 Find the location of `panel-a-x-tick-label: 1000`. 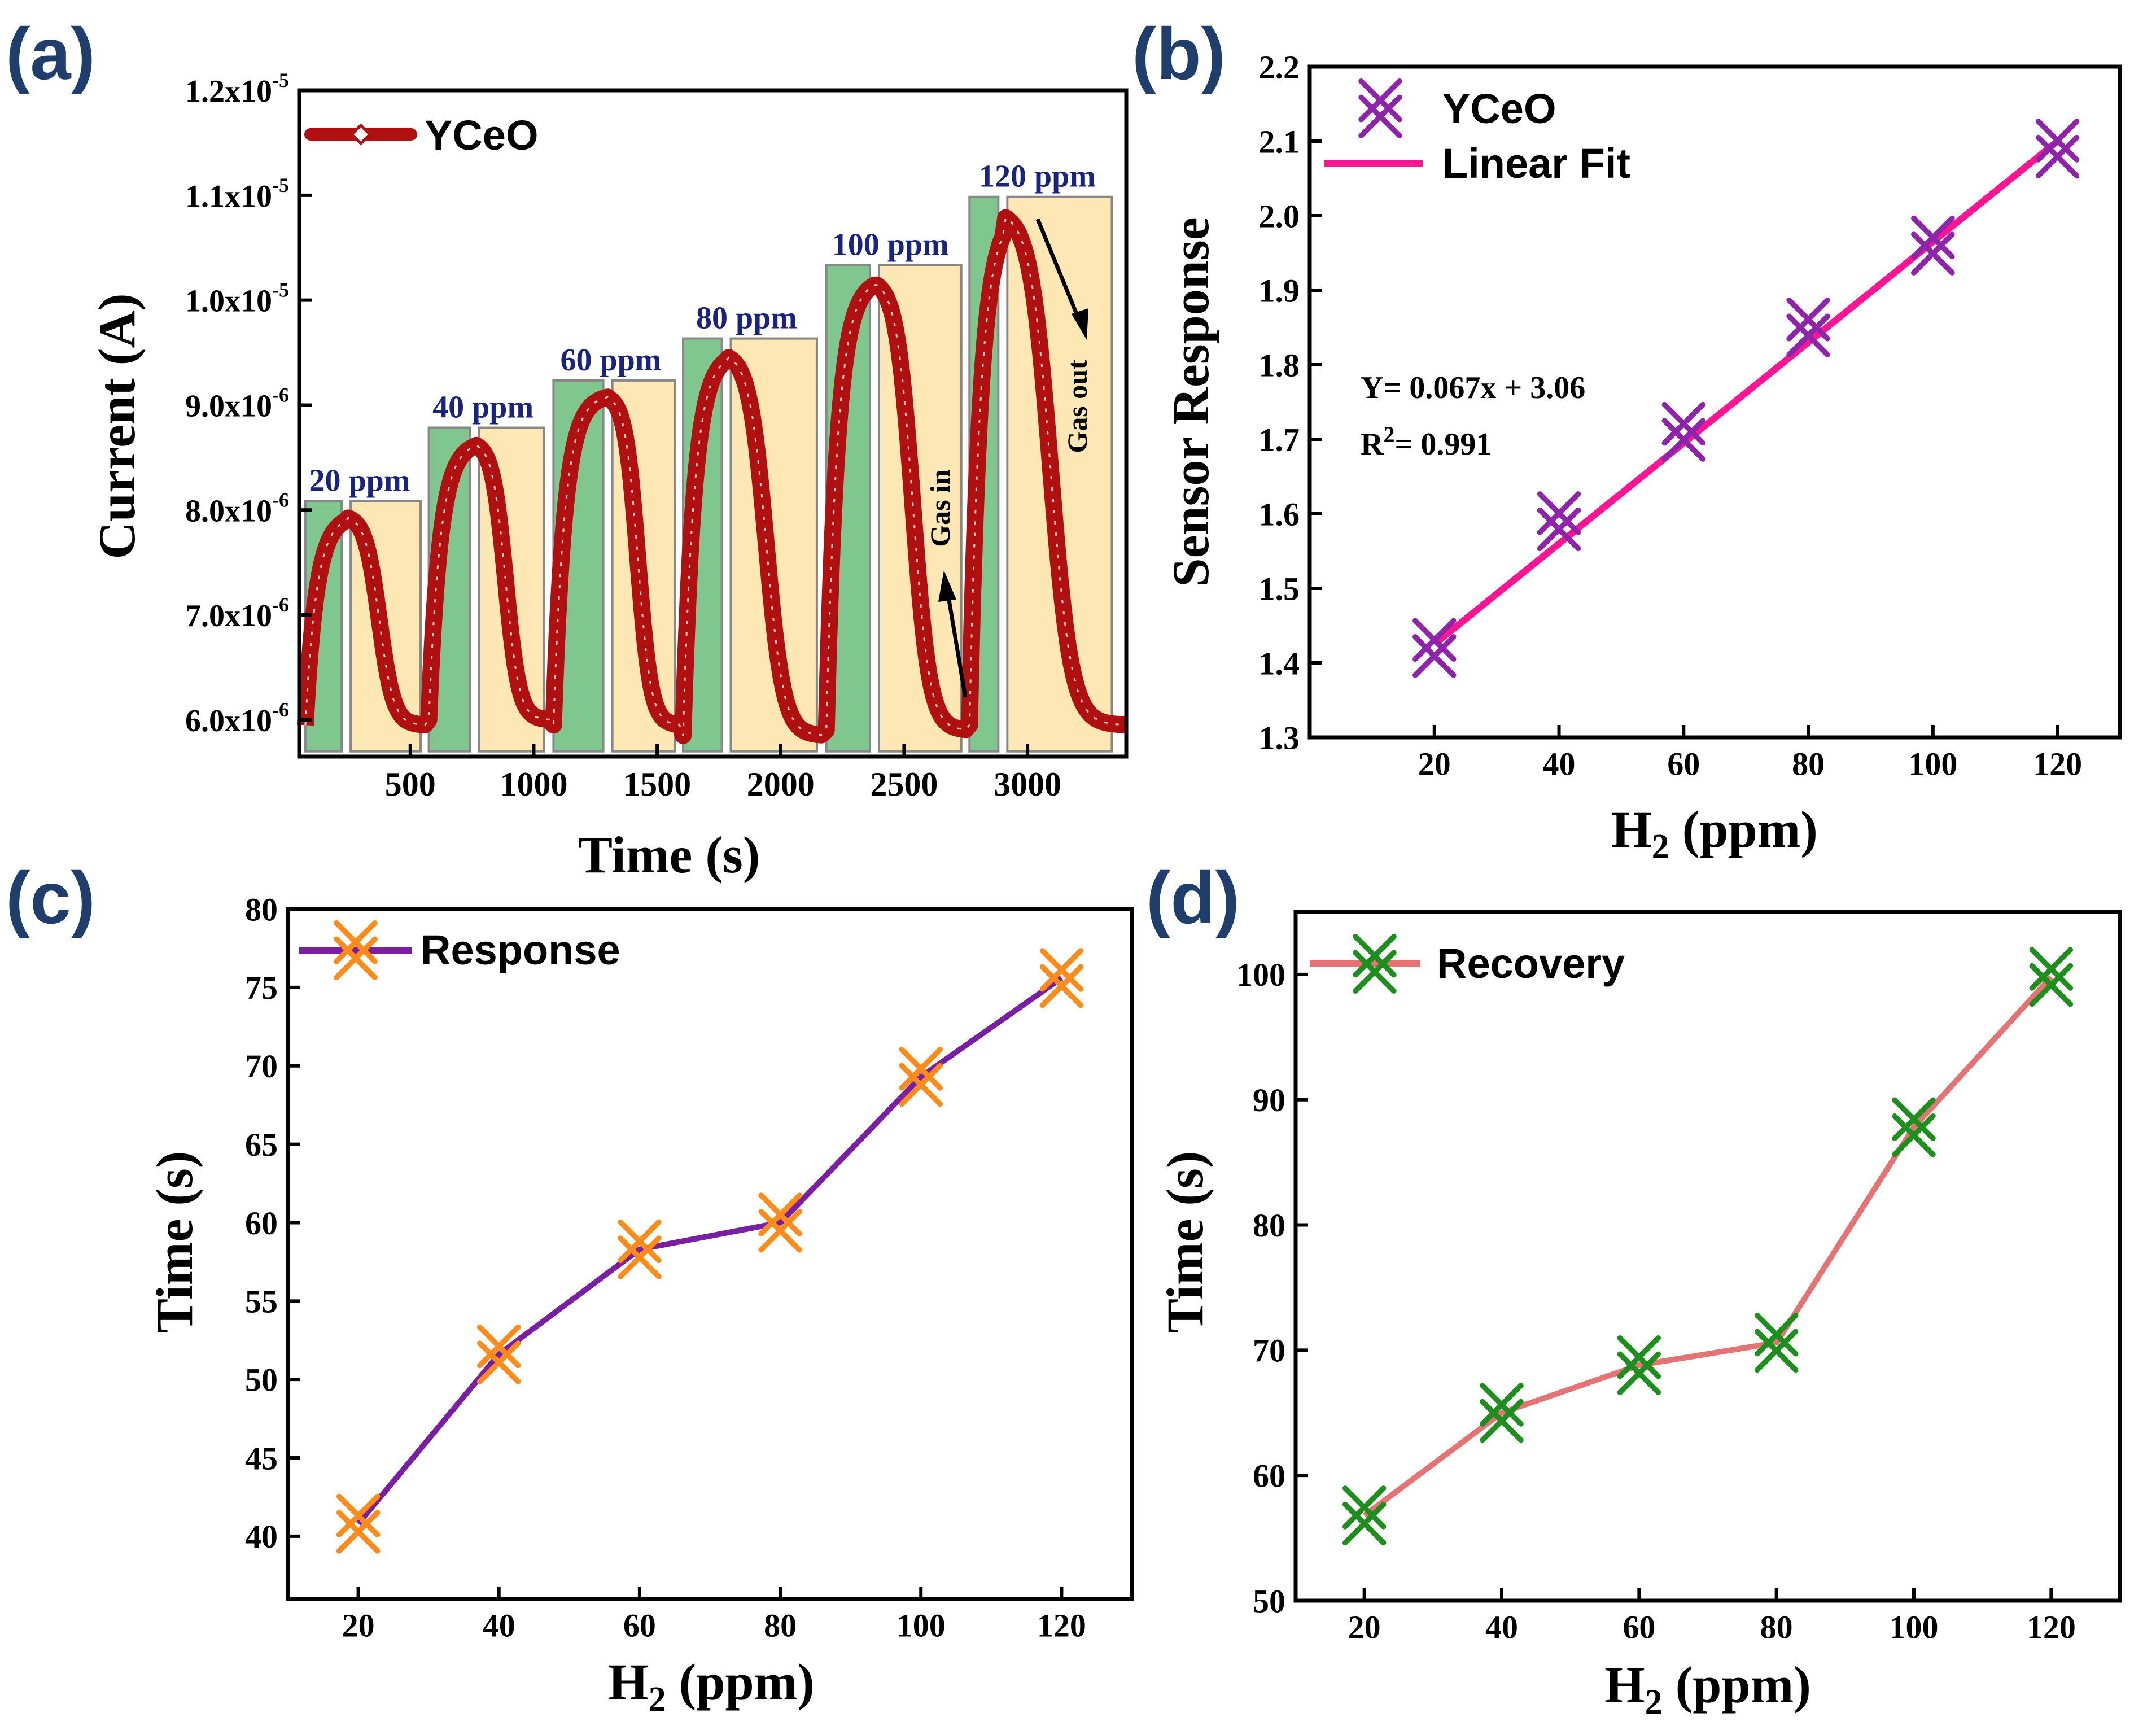

panel-a-x-tick-label: 1000 is located at coordinates (533, 785).